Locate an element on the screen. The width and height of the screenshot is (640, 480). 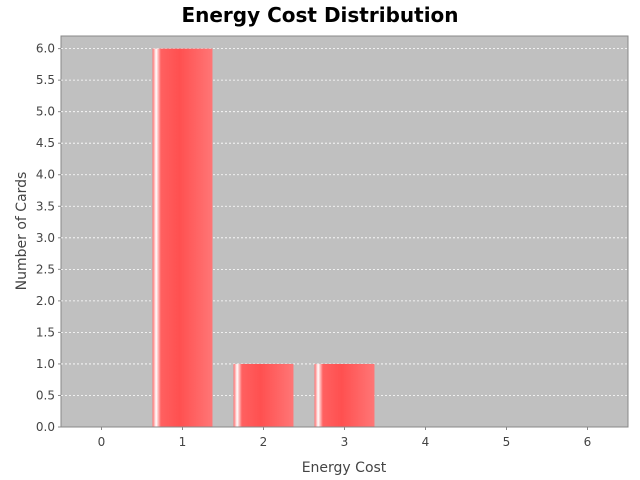
y-tick-label: 0.0 is located at coordinates (45, 427).